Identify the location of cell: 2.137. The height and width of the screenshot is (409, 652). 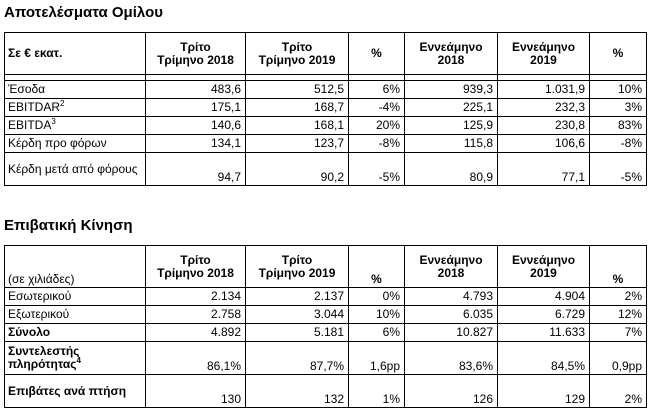
(297, 296).